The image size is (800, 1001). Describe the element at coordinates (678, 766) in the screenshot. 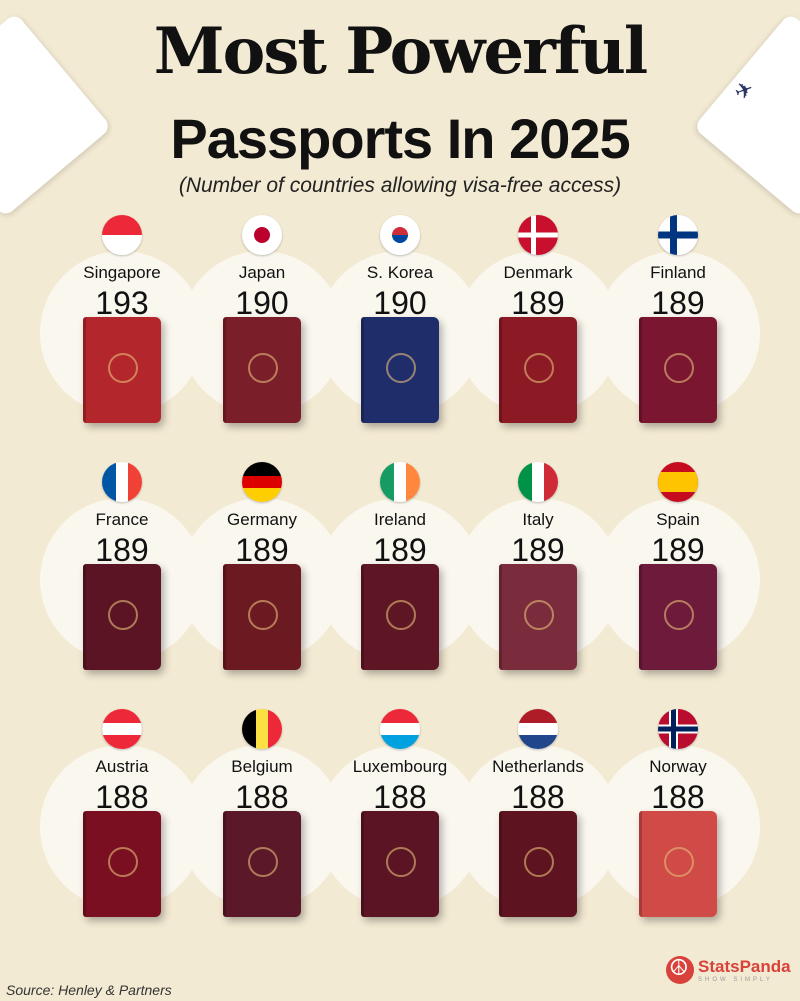

I see `country-name: Norway` at that location.